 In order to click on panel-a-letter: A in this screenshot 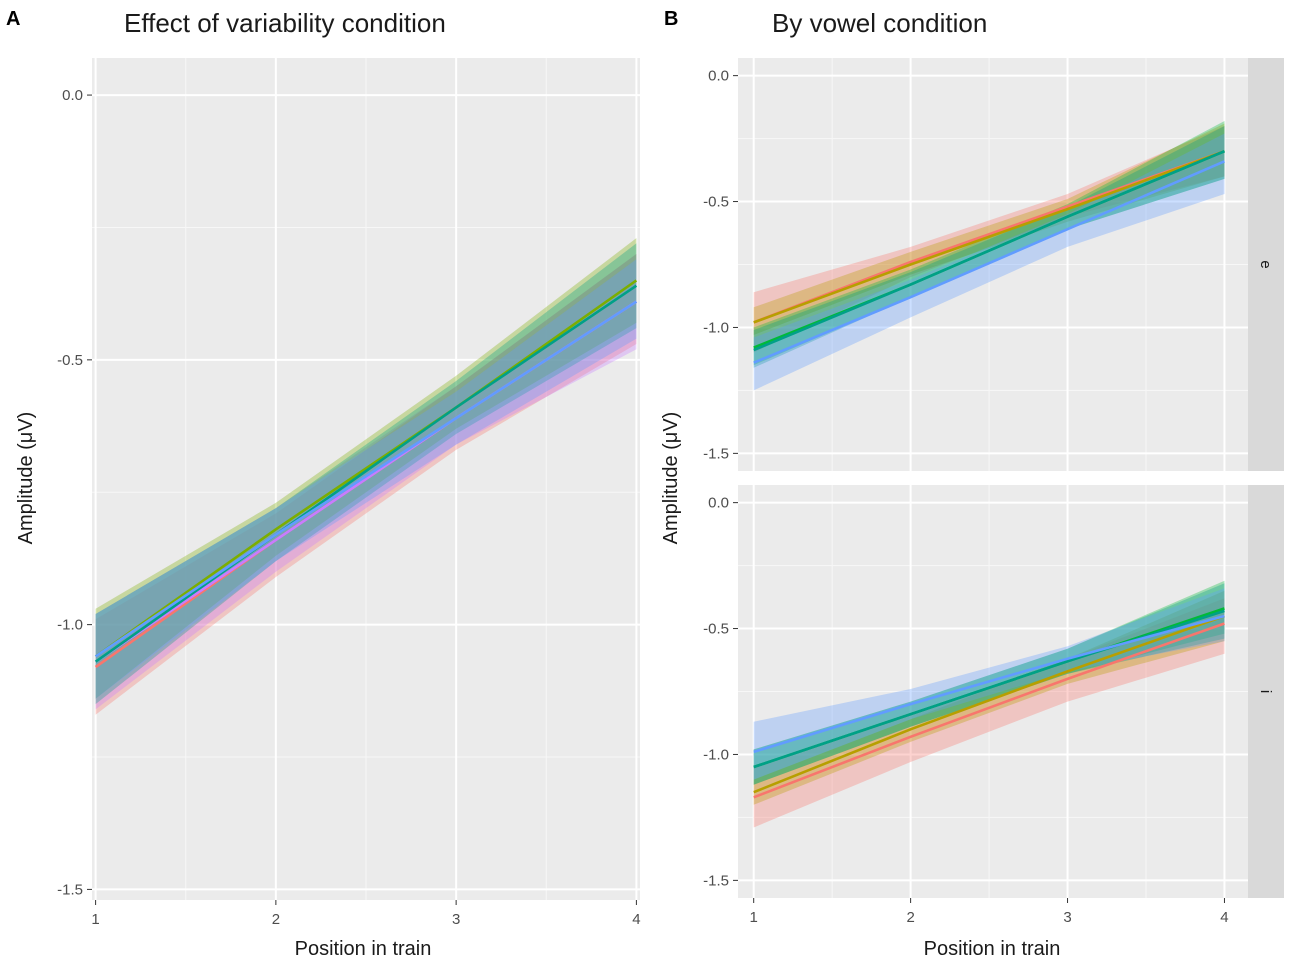, I will do `click(13, 19)`.